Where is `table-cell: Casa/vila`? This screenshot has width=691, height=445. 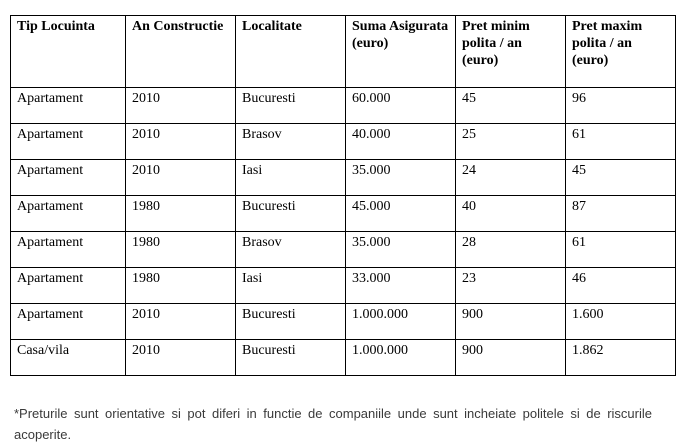 table-cell: Casa/vila is located at coordinates (68, 357).